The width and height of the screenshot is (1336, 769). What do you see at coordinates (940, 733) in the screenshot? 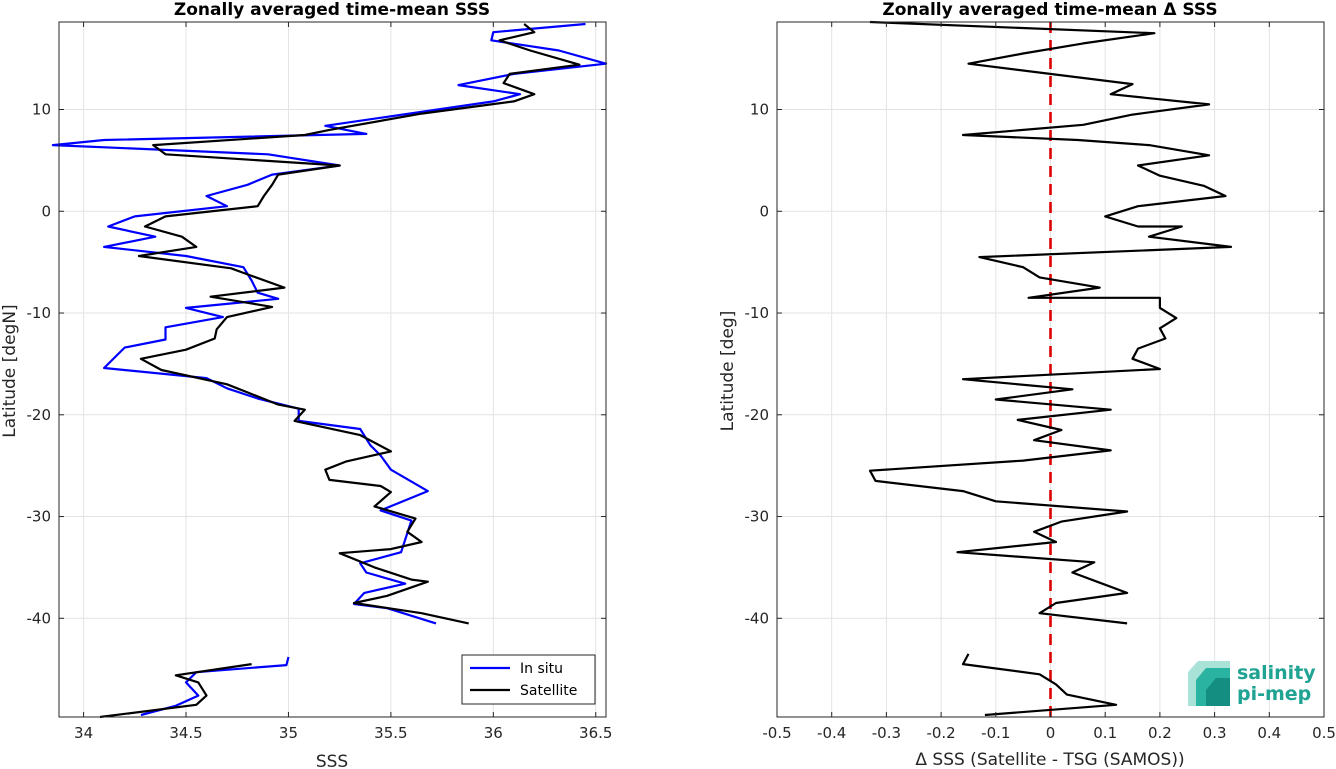
I see `x-tick-label: -0.2` at bounding box center [940, 733].